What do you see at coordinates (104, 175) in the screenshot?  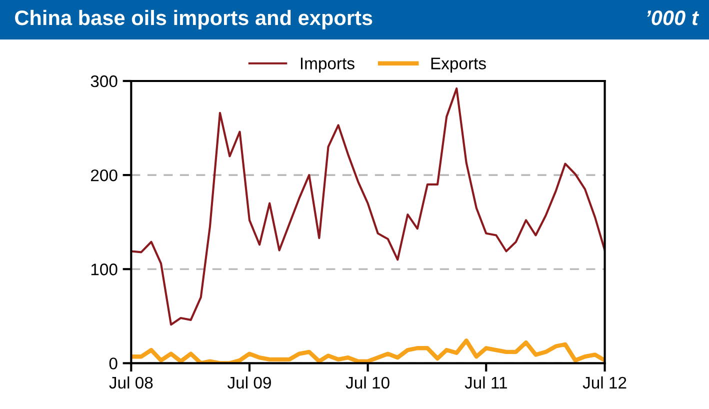 I see `y-tick-label: 200` at bounding box center [104, 175].